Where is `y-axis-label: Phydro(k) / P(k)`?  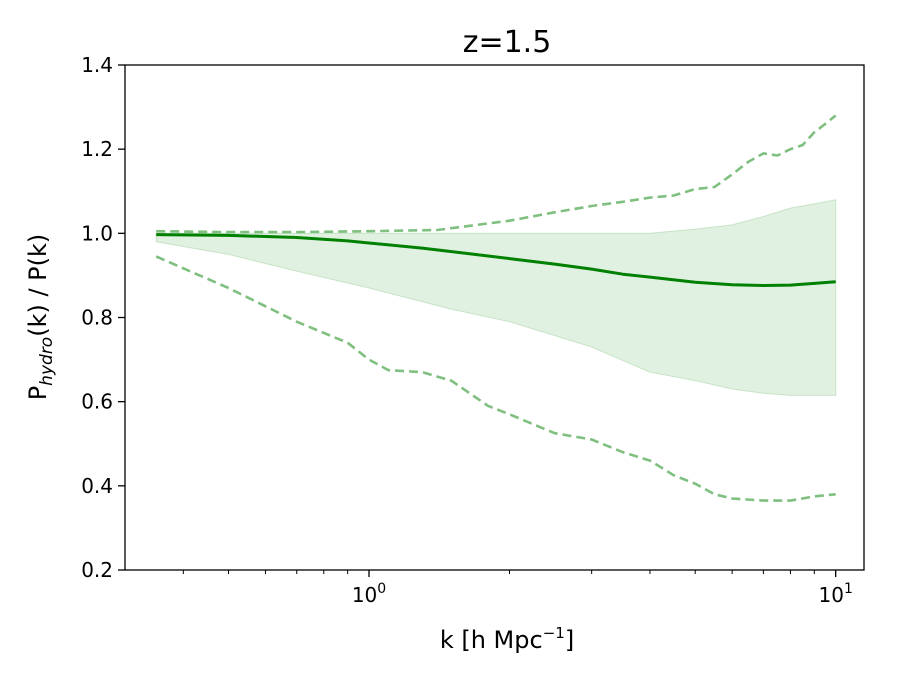
y-axis-label: Phydro(k) / P(k) is located at coordinates (40, 317).